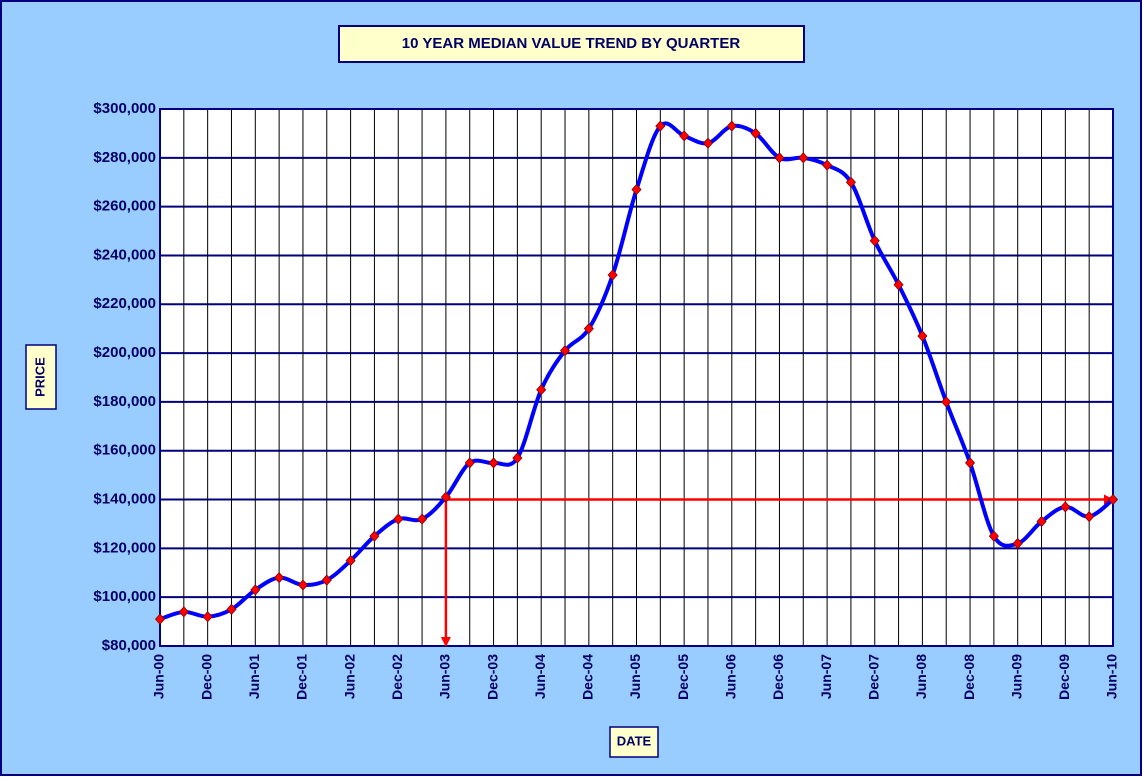 This screenshot has width=1143, height=777. Describe the element at coordinates (492, 677) in the screenshot. I see `x-tick-label: Dec-03` at that location.